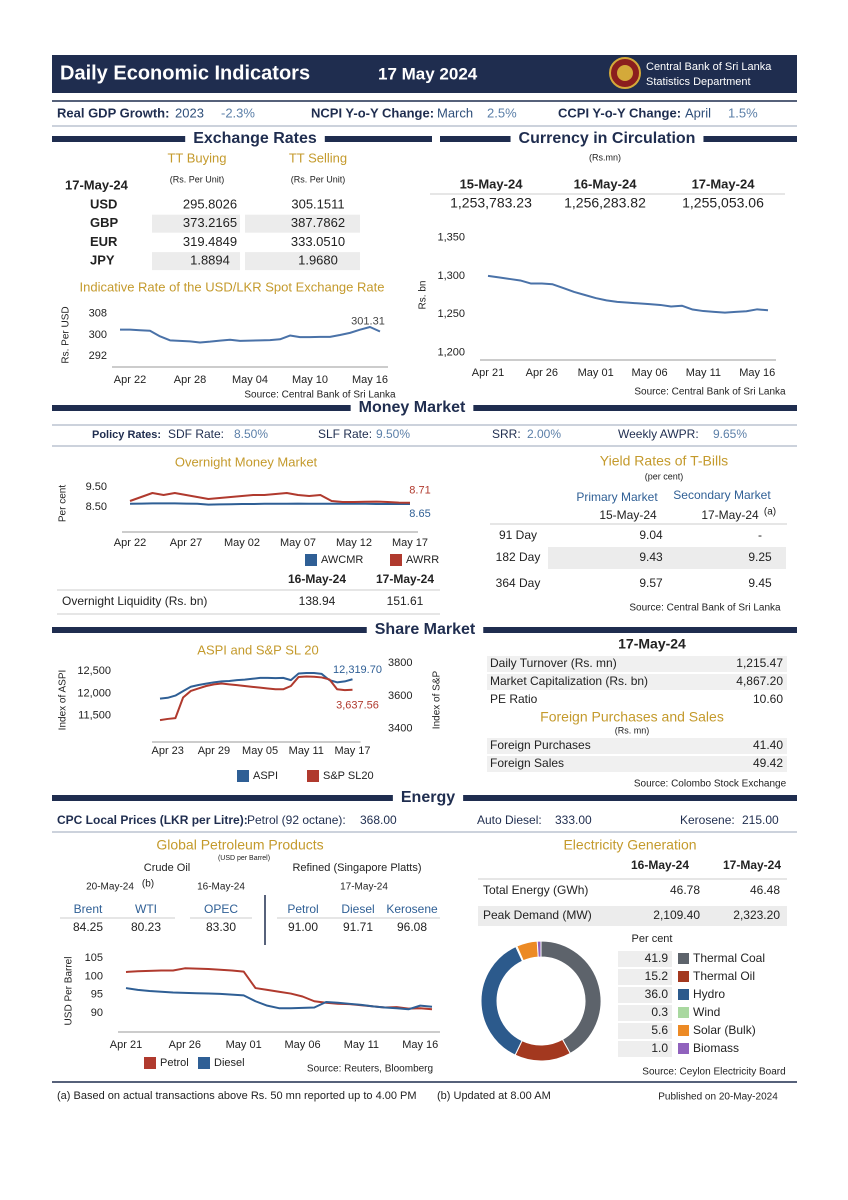 This screenshot has width=848, height=1200. What do you see at coordinates (605, 157) in the screenshot?
I see `unit: (Rs.mn)` at bounding box center [605, 157].